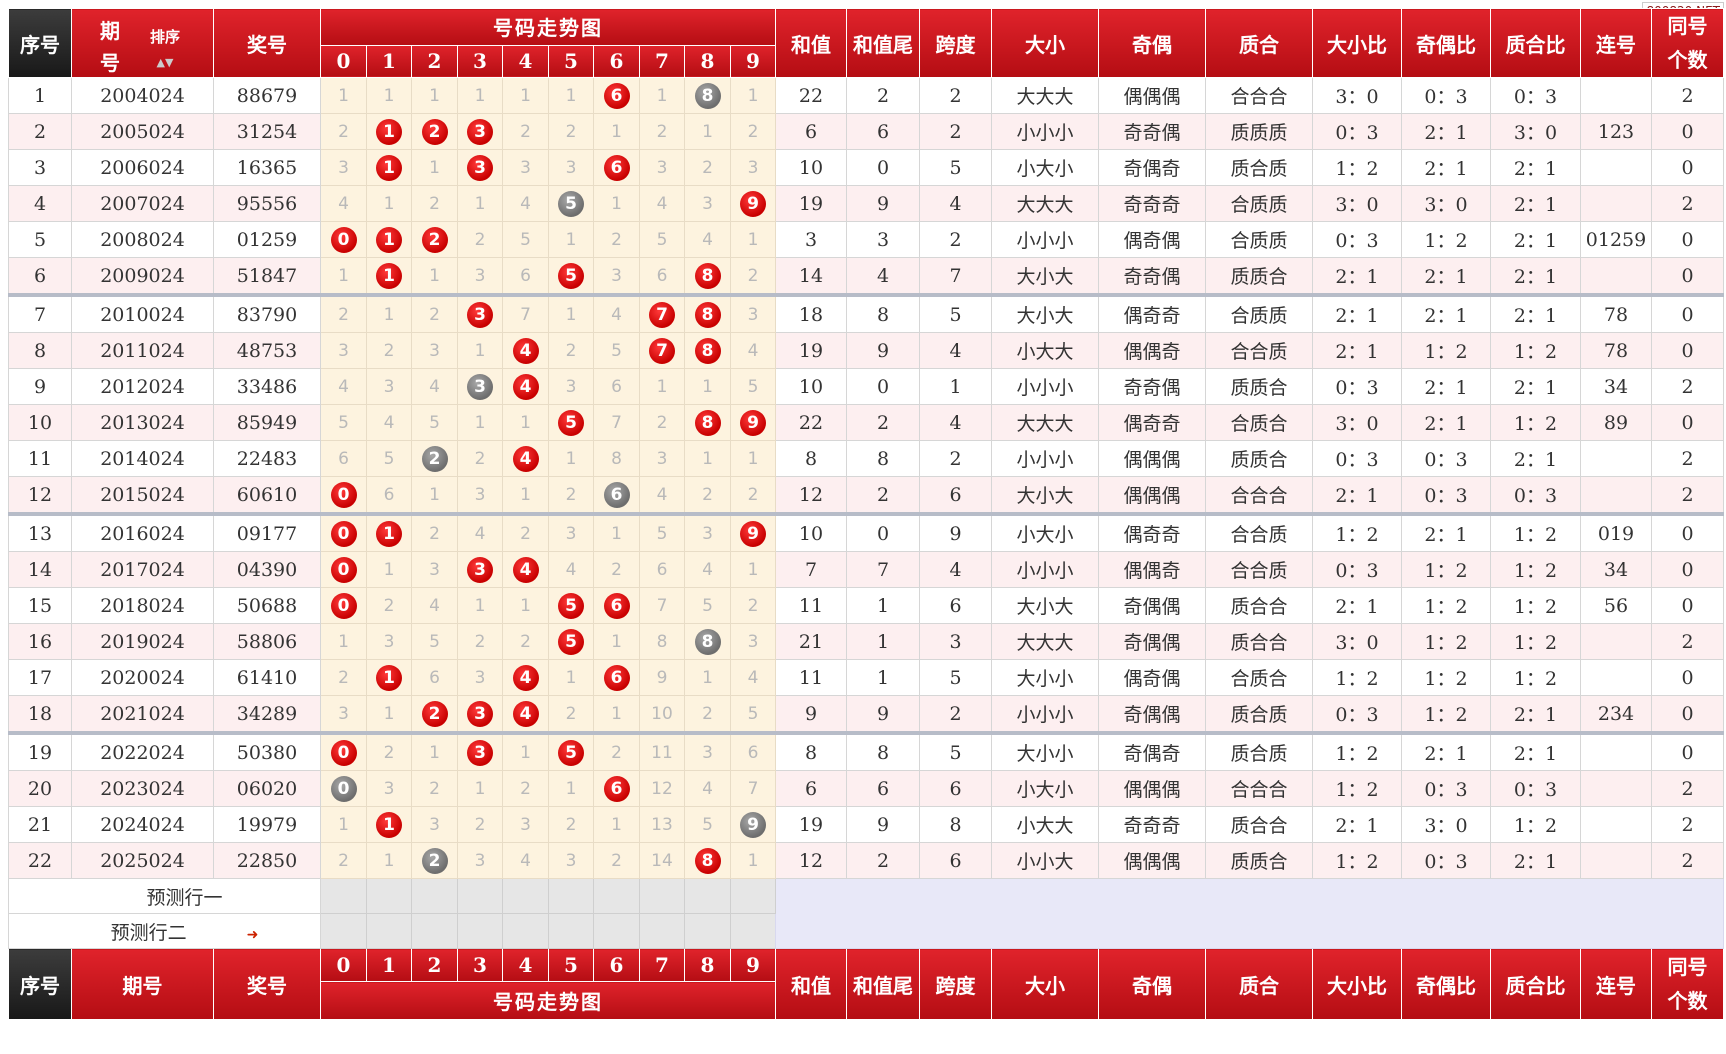  Describe the element at coordinates (142, 43) in the screenshot. I see `header-period-sort: 期 号 排序 ▲▼` at that location.